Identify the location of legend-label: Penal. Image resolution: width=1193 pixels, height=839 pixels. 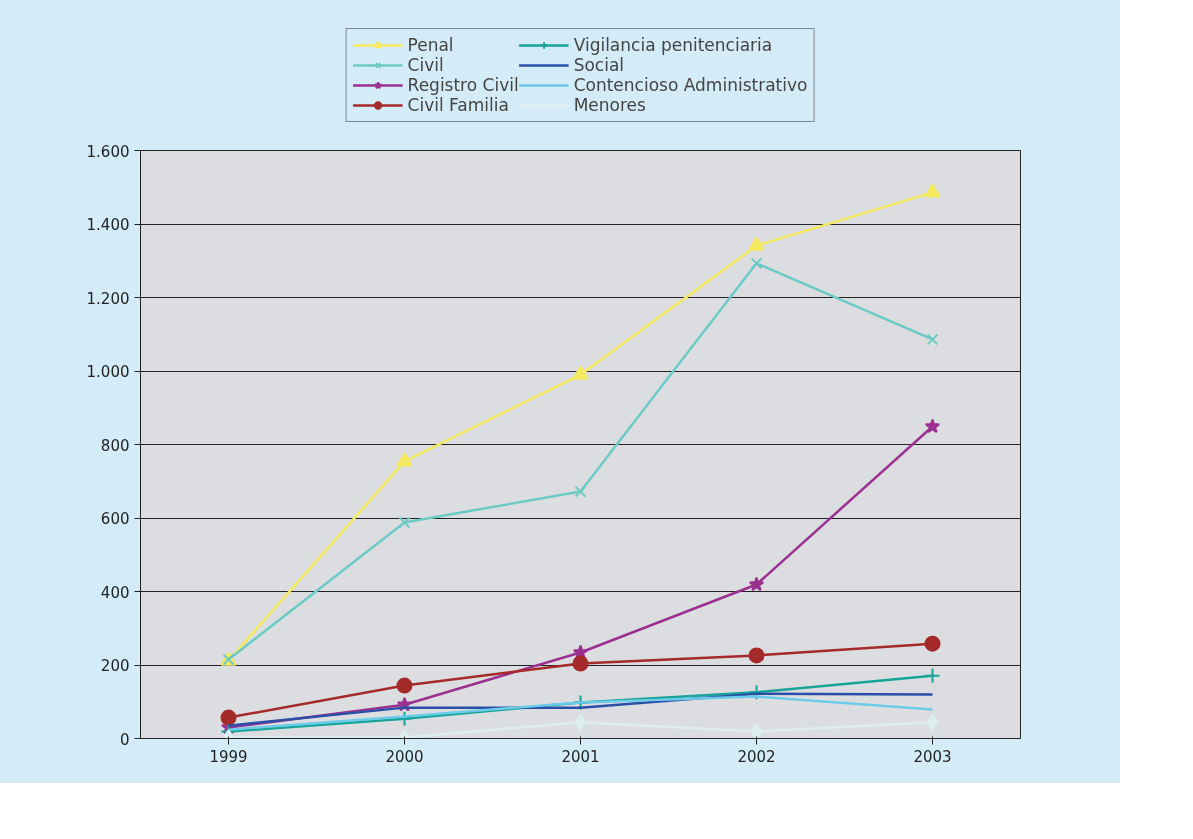
(430, 45).